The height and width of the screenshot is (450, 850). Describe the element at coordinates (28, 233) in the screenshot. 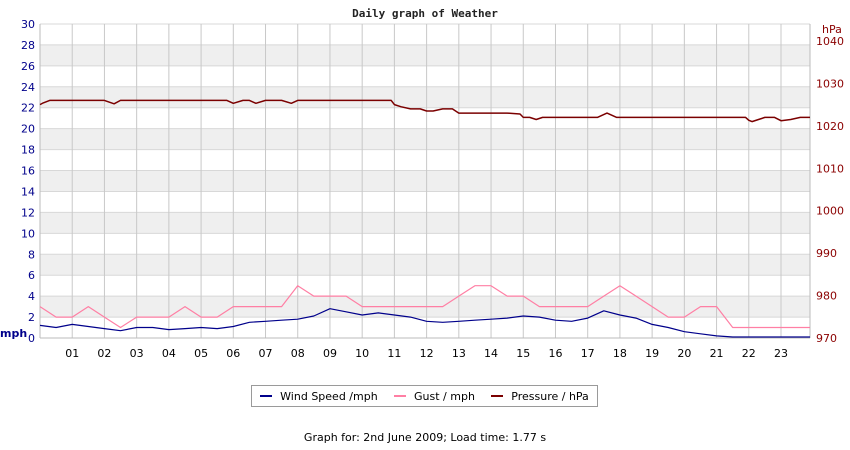

I see `left-tick-label: 10` at that location.